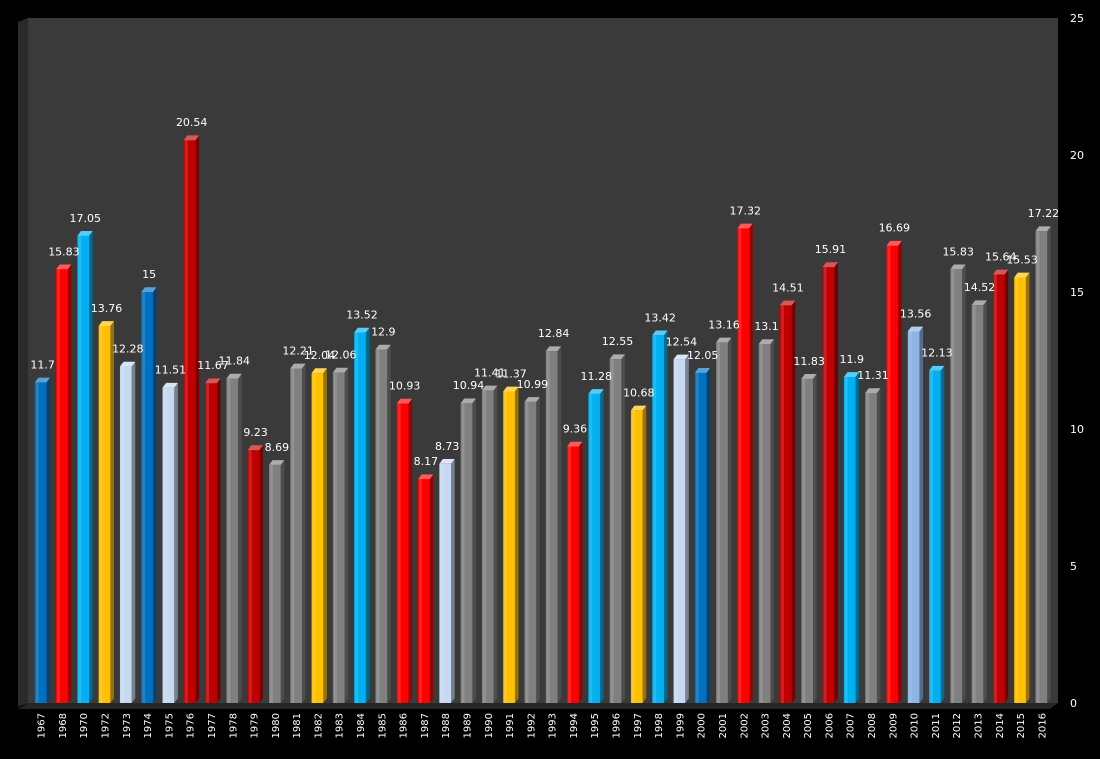 Image resolution: width=1100 pixels, height=759 pixels. What do you see at coordinates (192, 122) in the screenshot?
I see `data-label: 20.54` at bounding box center [192, 122].